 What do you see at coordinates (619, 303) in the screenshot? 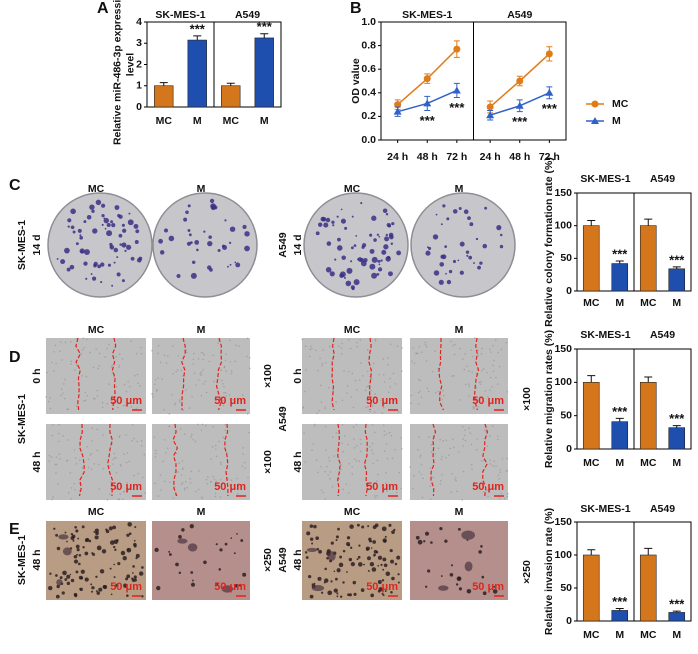
I see `x-tick-label: M` at bounding box center [619, 303].